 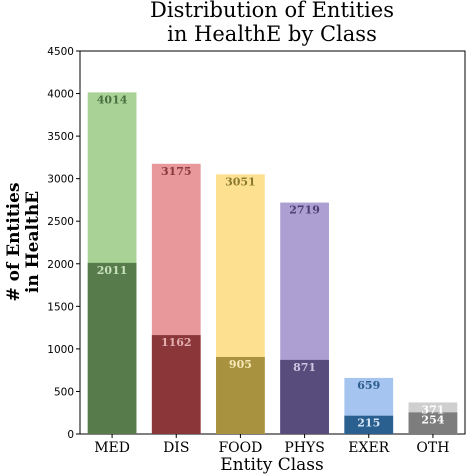 I want to click on x-tick-label: MED, so click(x=112, y=448).